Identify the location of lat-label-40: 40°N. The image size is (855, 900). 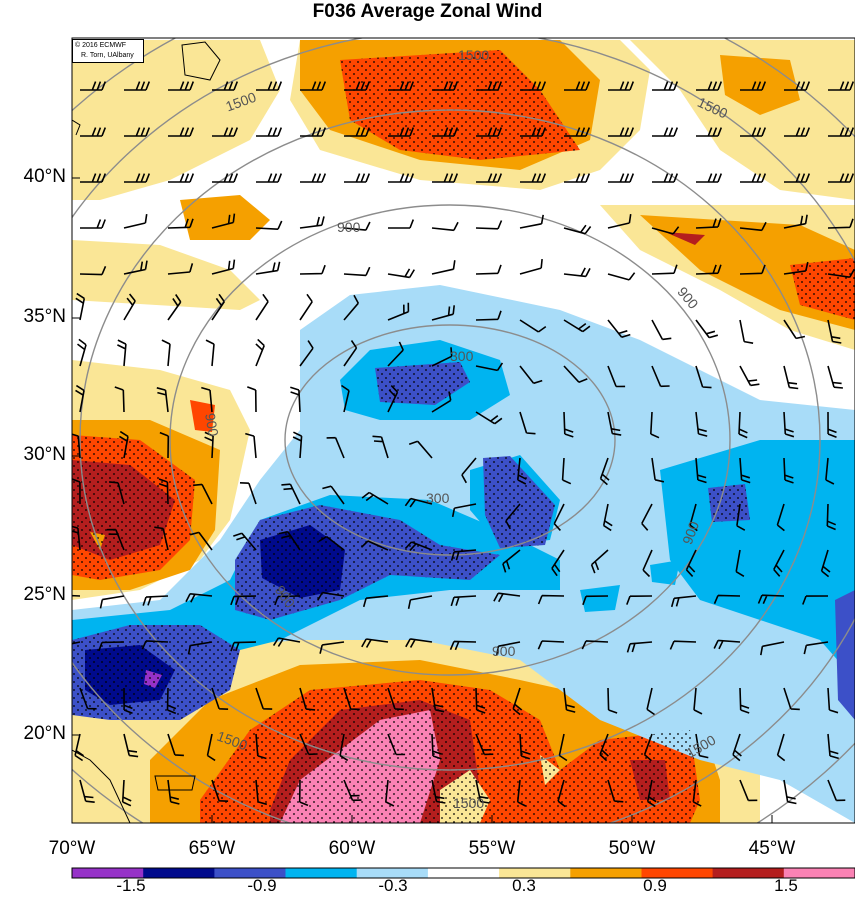
(44, 176).